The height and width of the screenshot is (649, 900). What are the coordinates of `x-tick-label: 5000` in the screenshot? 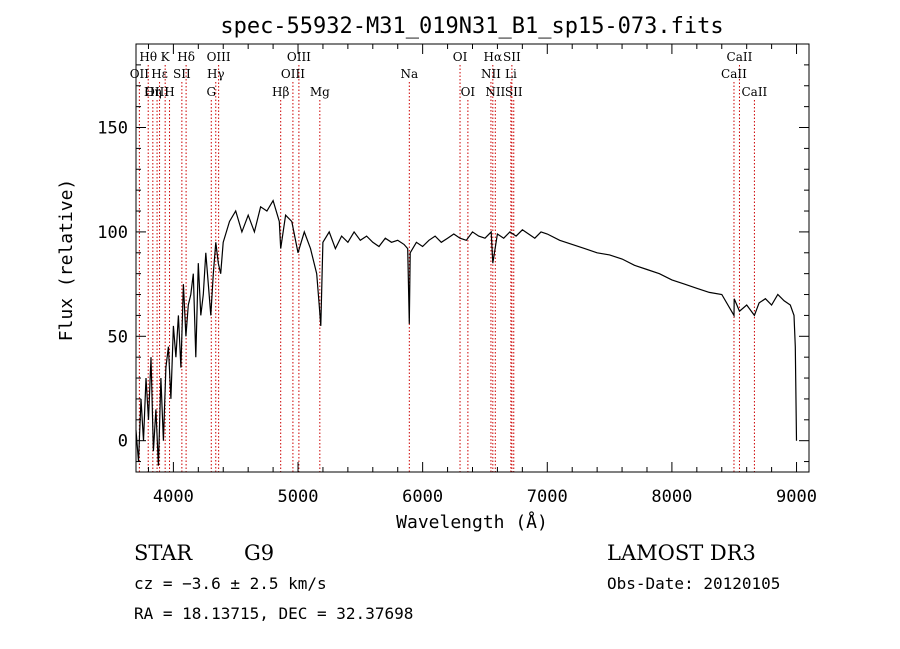 It's located at (298, 497).